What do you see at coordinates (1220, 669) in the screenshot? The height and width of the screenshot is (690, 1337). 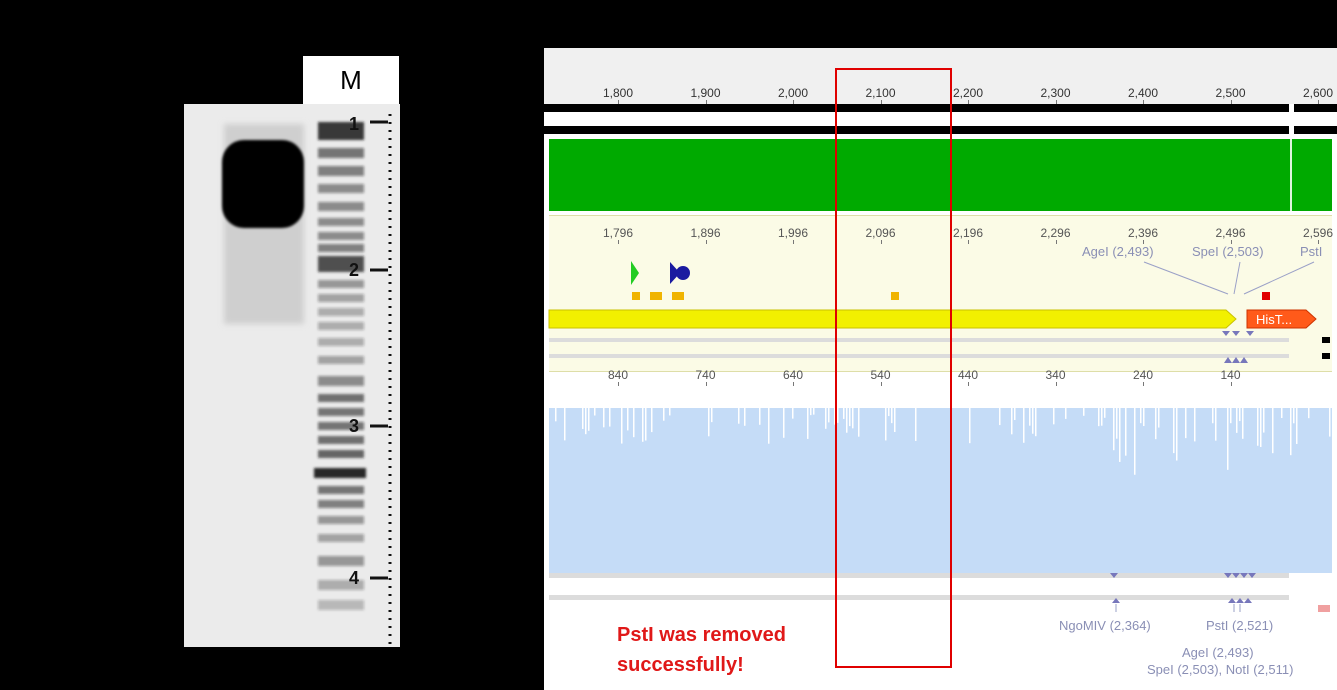 I see `enzyme-label-spei-noti: SpeI (2,503), NotI (2,511)` at bounding box center [1220, 669].